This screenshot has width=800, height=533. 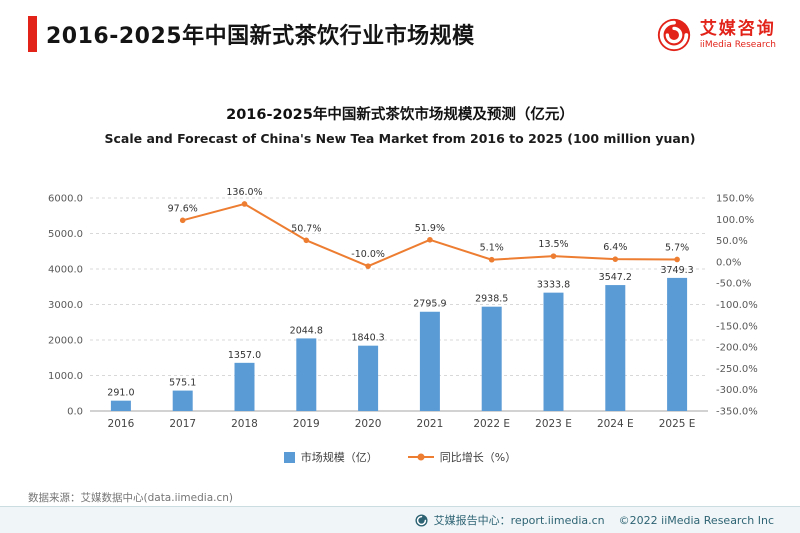 I want to click on left-axis-tick: 3000.0, so click(x=65, y=305).